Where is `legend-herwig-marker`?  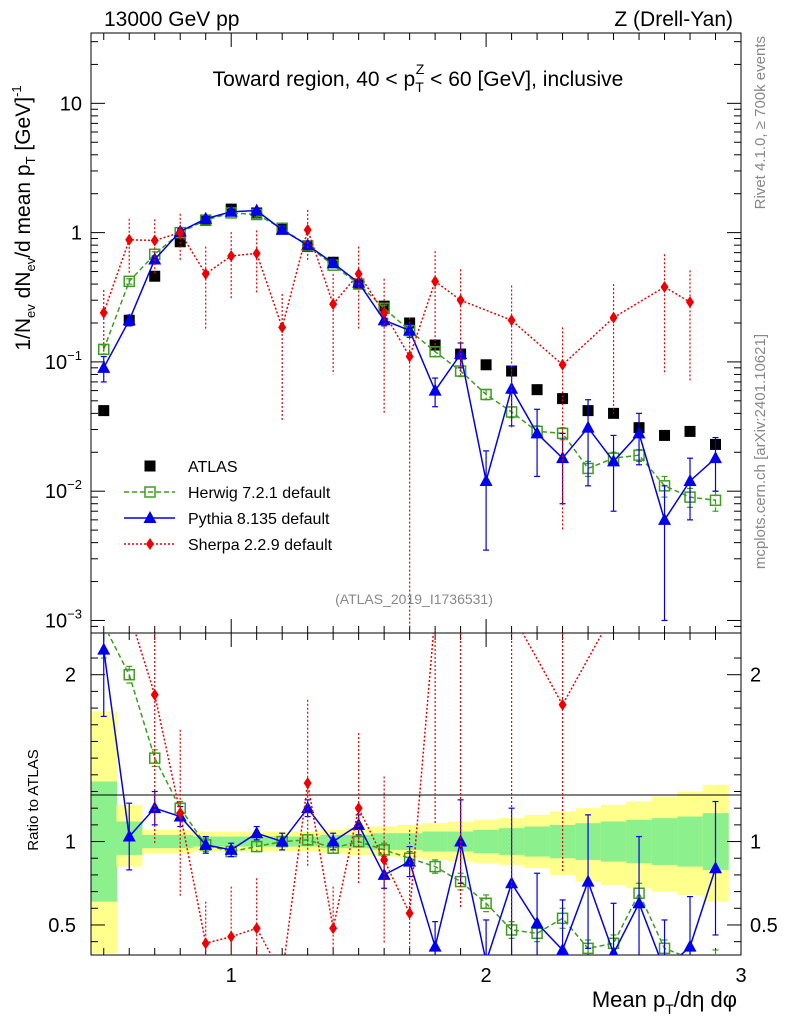
legend-herwig-marker is located at coordinates (150, 492).